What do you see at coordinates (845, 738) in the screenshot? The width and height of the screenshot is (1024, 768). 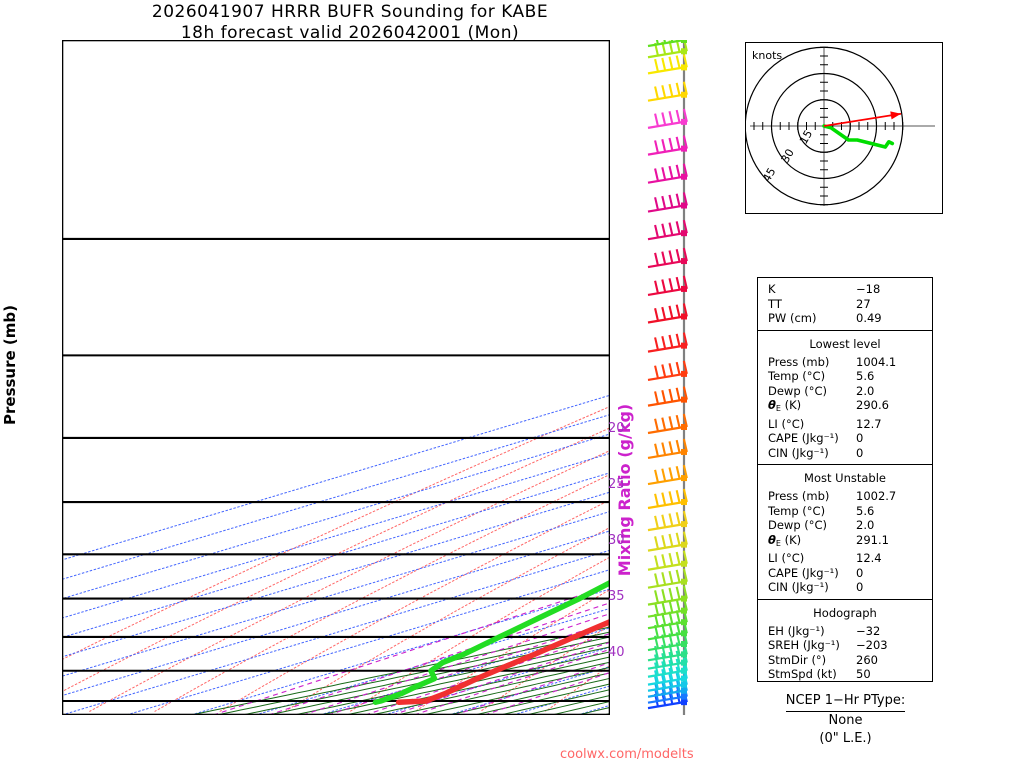 I see `ptype-amount: (0" L.E.)` at bounding box center [845, 738].